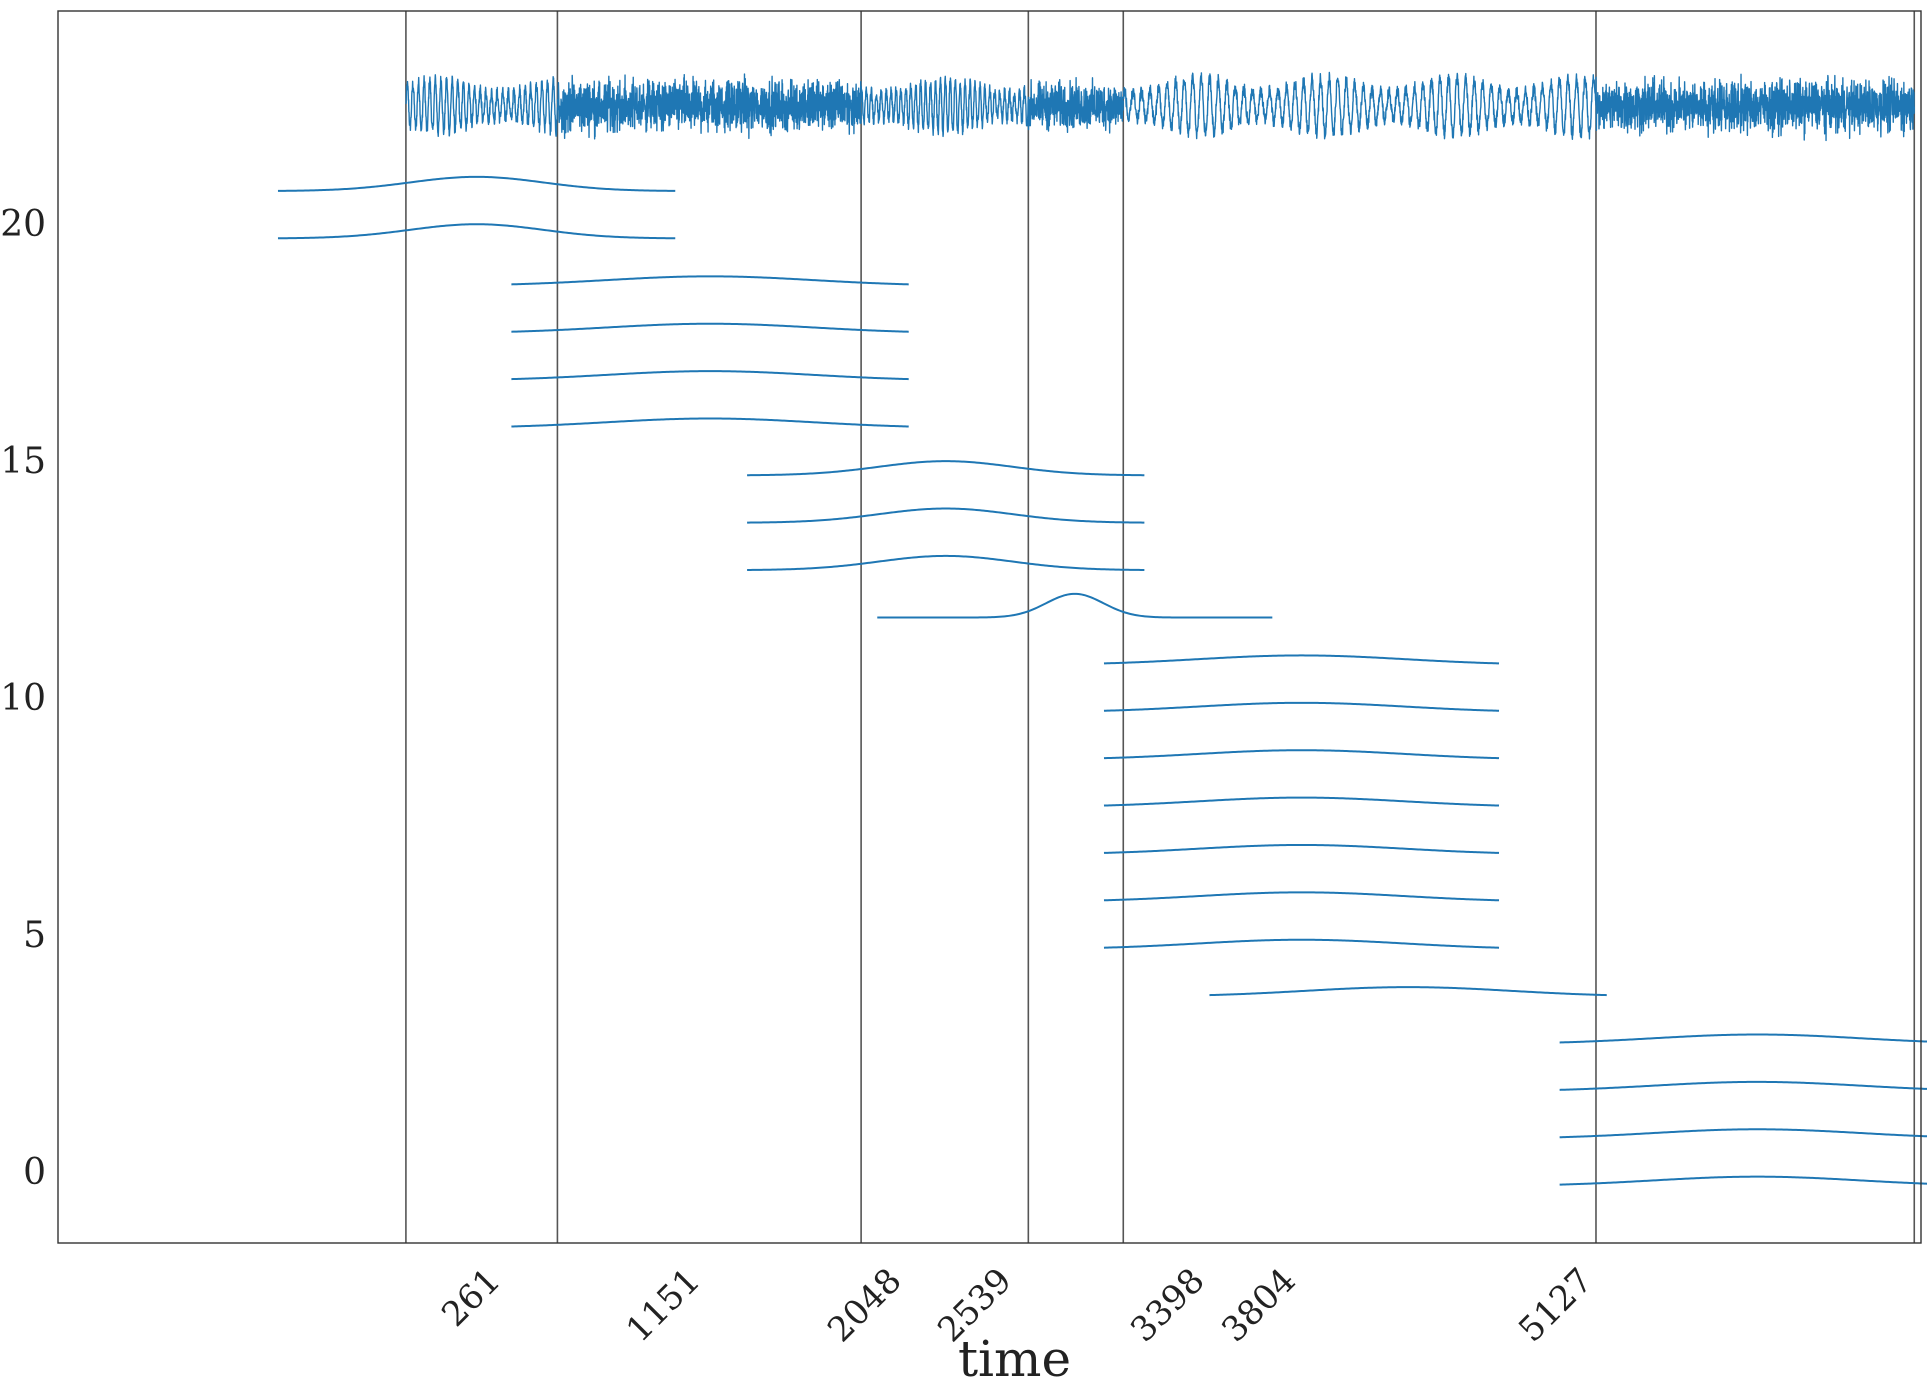 This screenshot has height=1396, width=1927. I want to click on x-tick-label-4: 3398, so click(1167, 1305).